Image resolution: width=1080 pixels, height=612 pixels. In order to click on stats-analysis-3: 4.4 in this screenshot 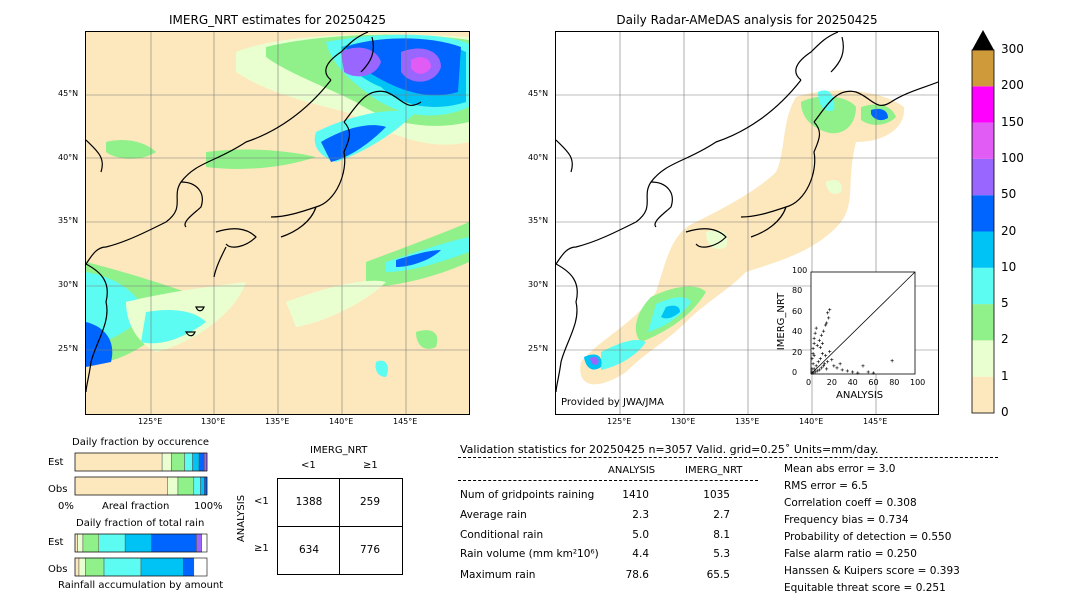, I will do `click(640, 554)`.